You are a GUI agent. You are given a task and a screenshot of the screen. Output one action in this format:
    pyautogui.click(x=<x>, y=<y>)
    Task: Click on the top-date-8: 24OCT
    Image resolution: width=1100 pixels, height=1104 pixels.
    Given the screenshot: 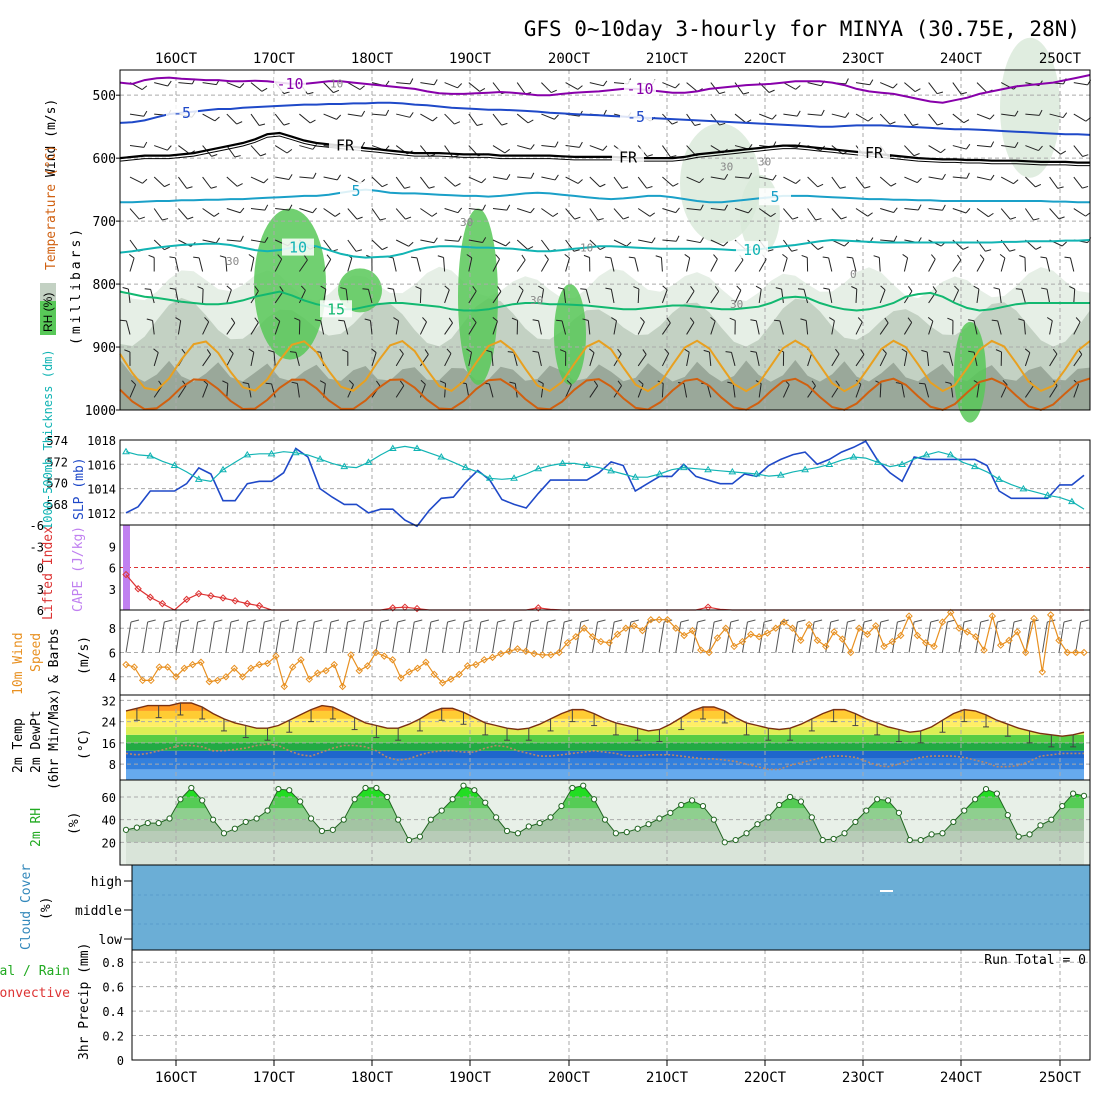 What is the action you would take?
    pyautogui.click(x=961, y=59)
    